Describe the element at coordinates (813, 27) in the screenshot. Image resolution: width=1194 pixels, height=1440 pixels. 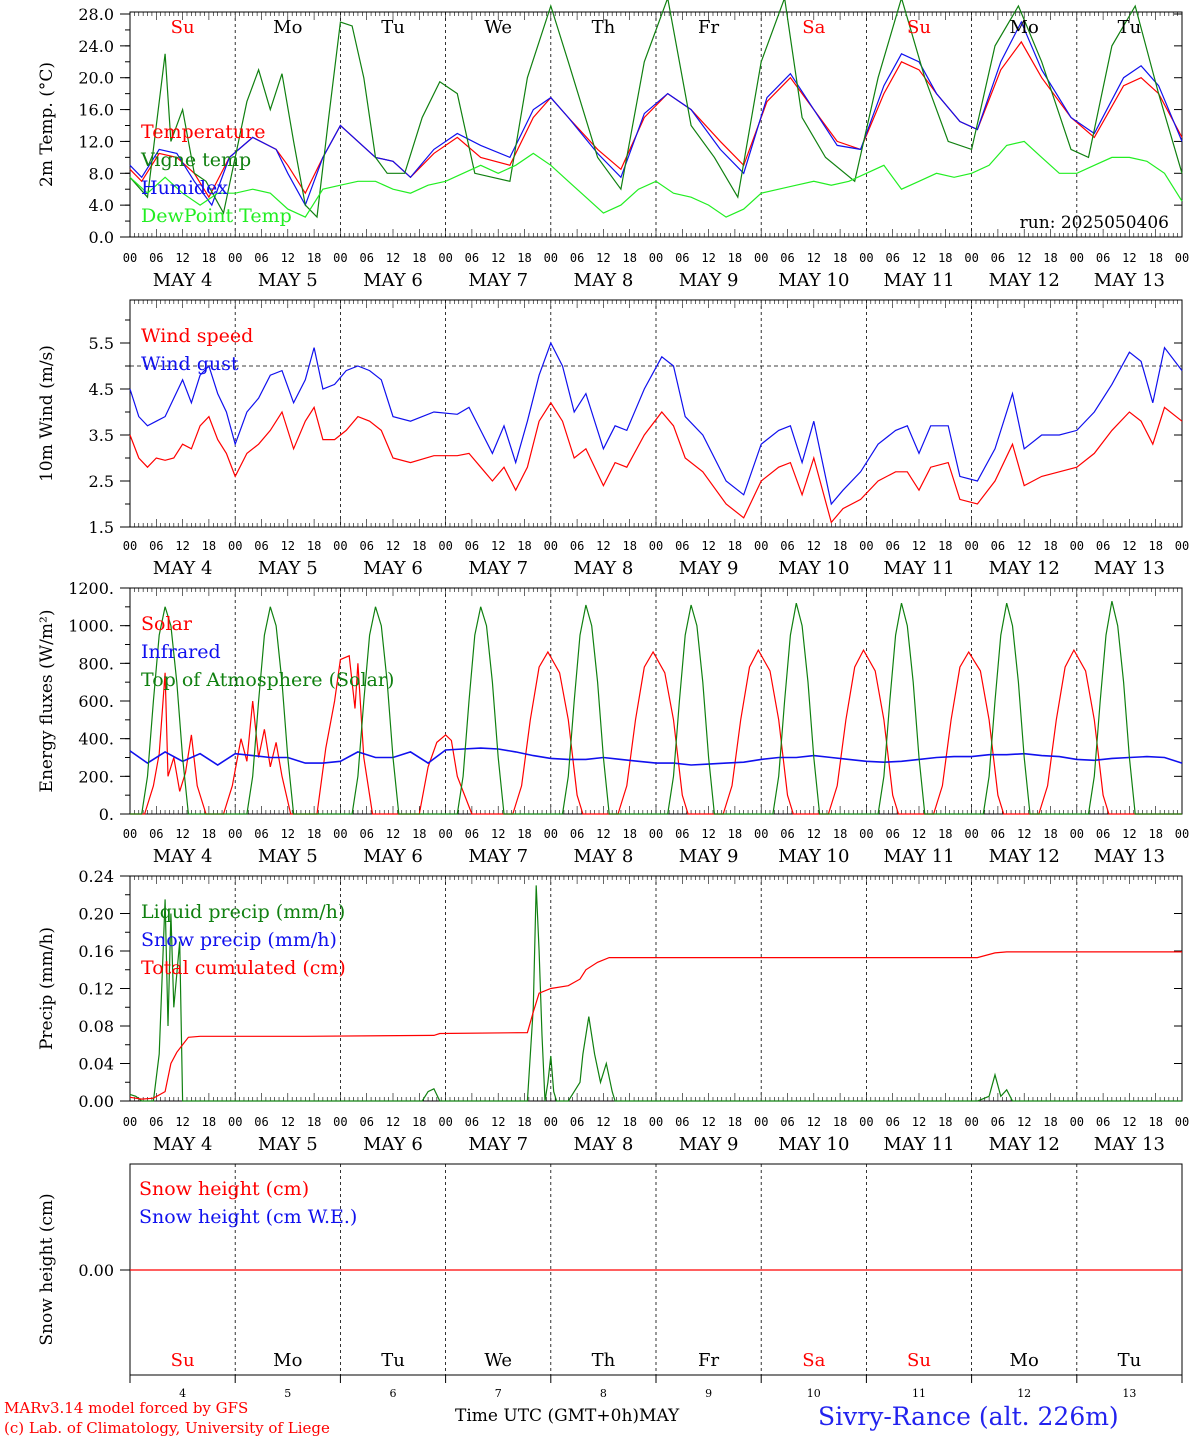
I see `weekday-label: Sa` at that location.